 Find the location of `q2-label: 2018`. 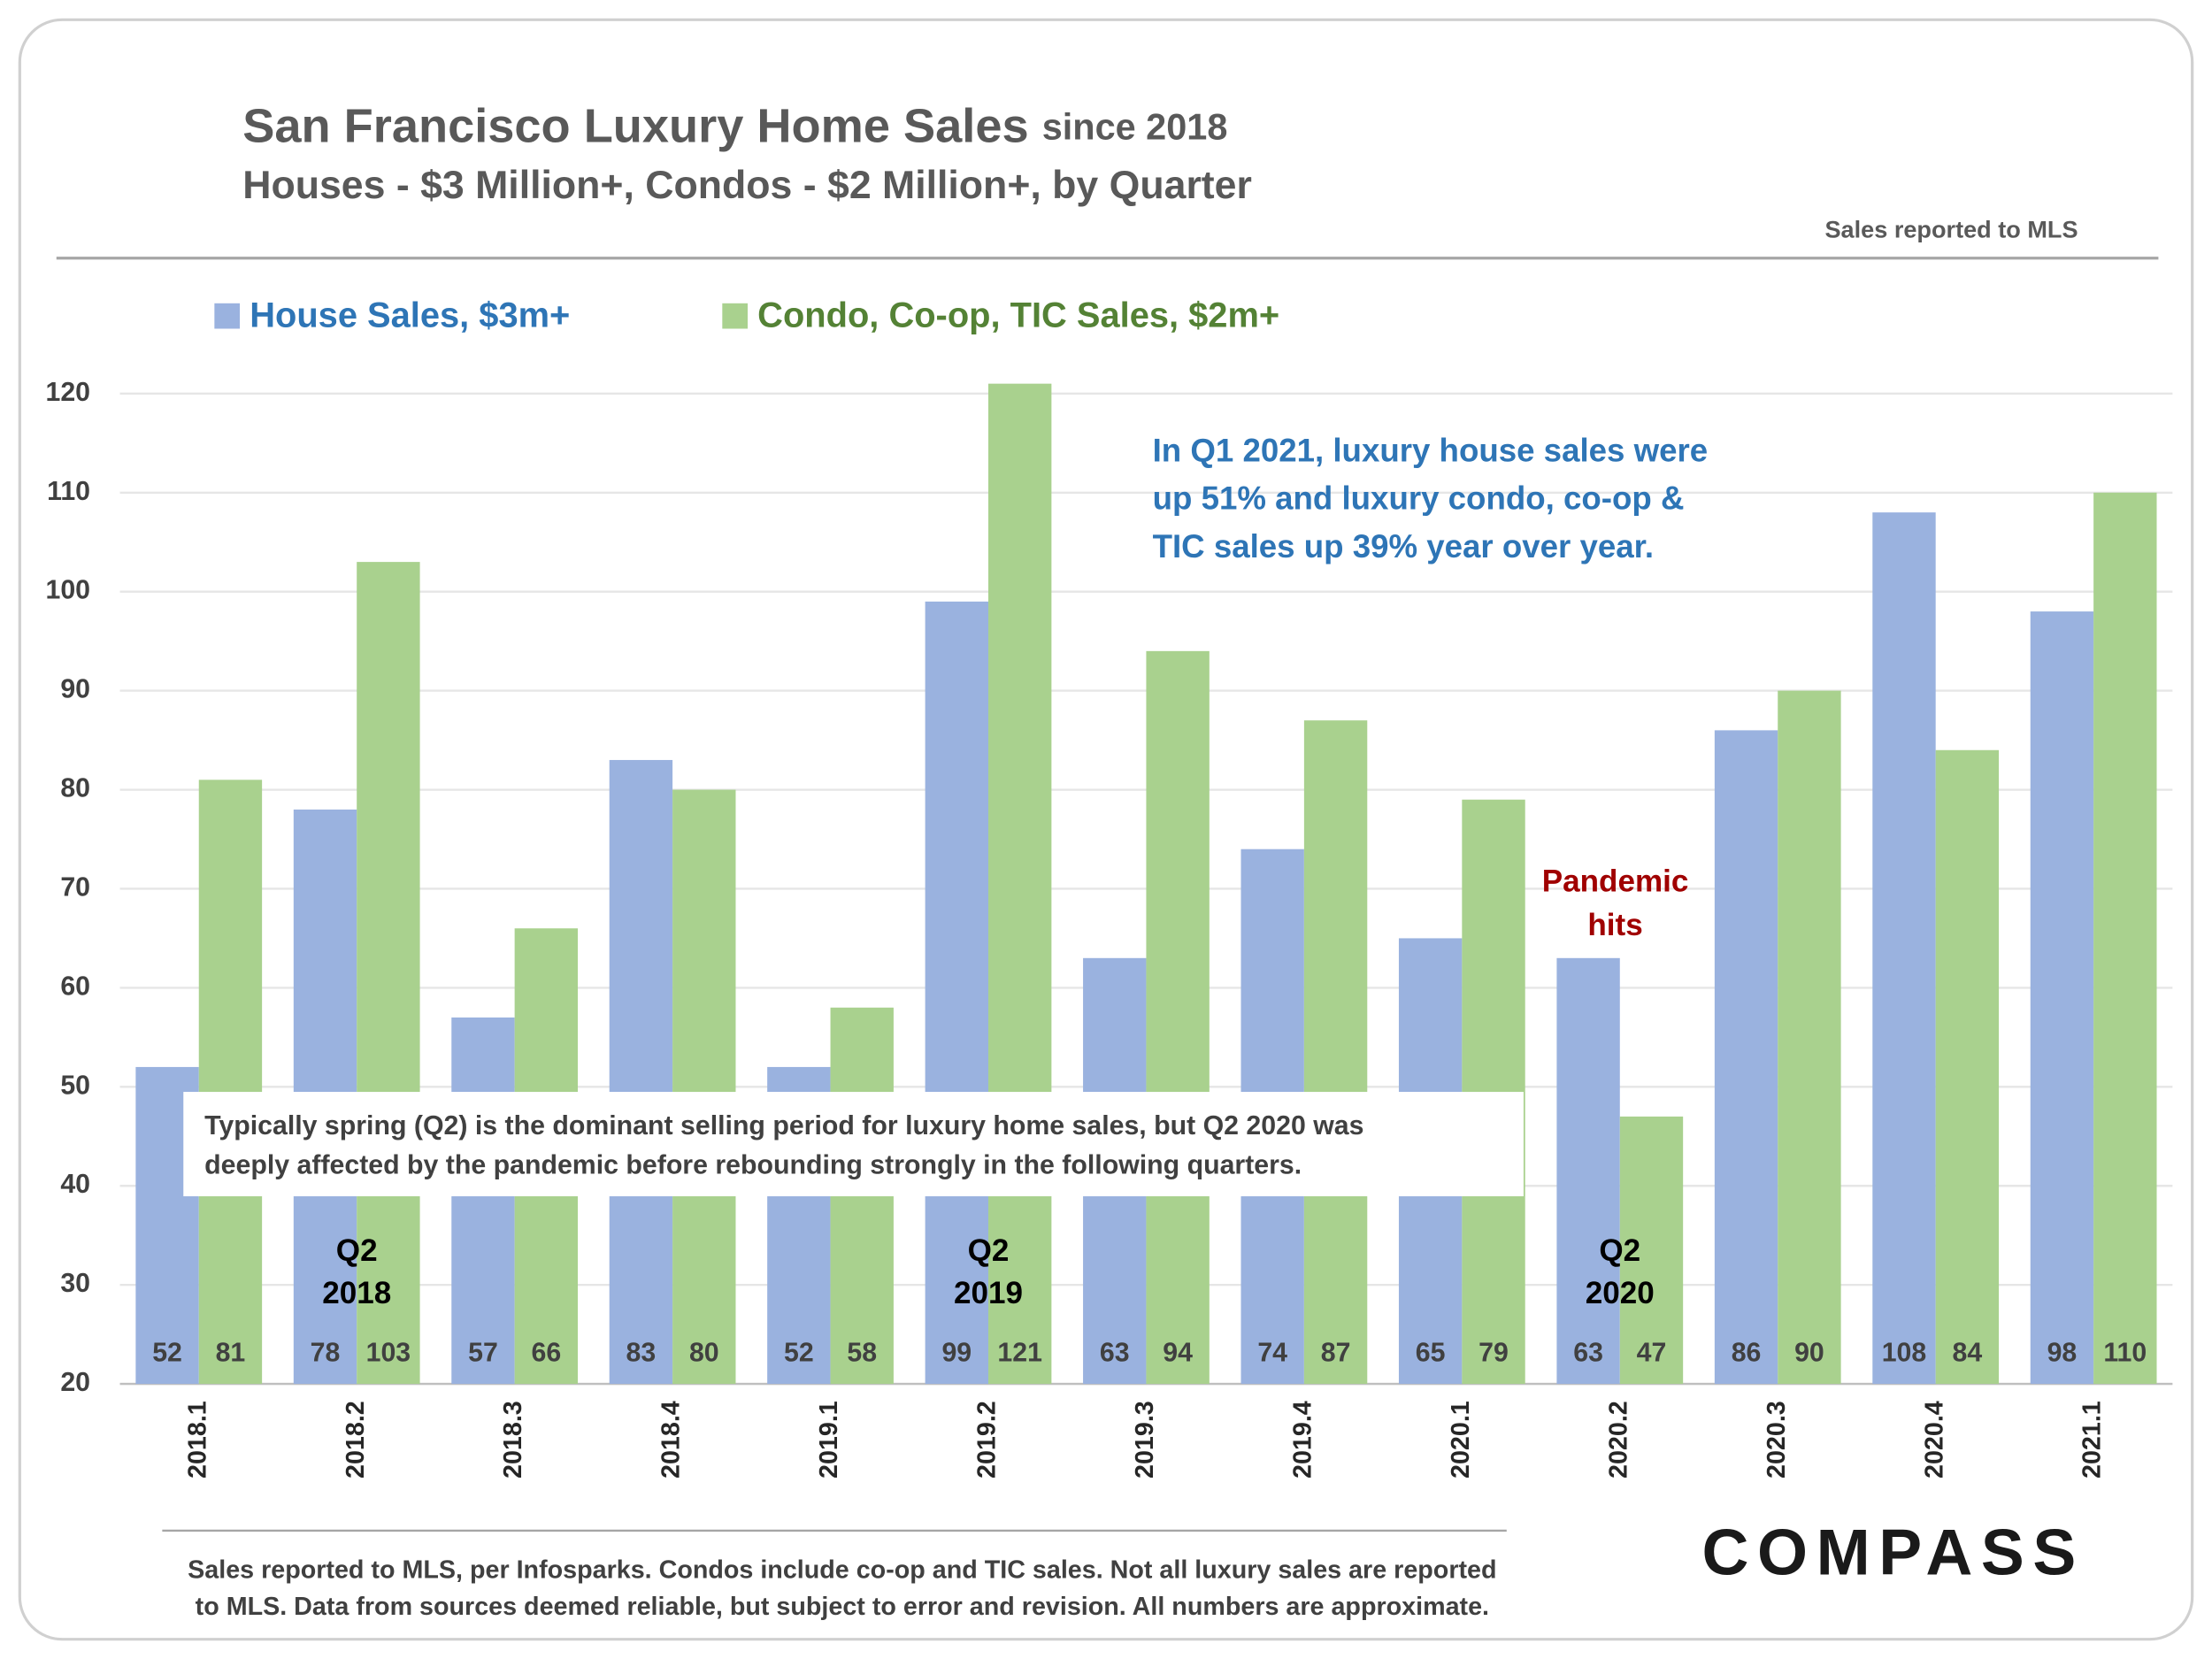

q2-label: 2018 is located at coordinates (357, 1293).